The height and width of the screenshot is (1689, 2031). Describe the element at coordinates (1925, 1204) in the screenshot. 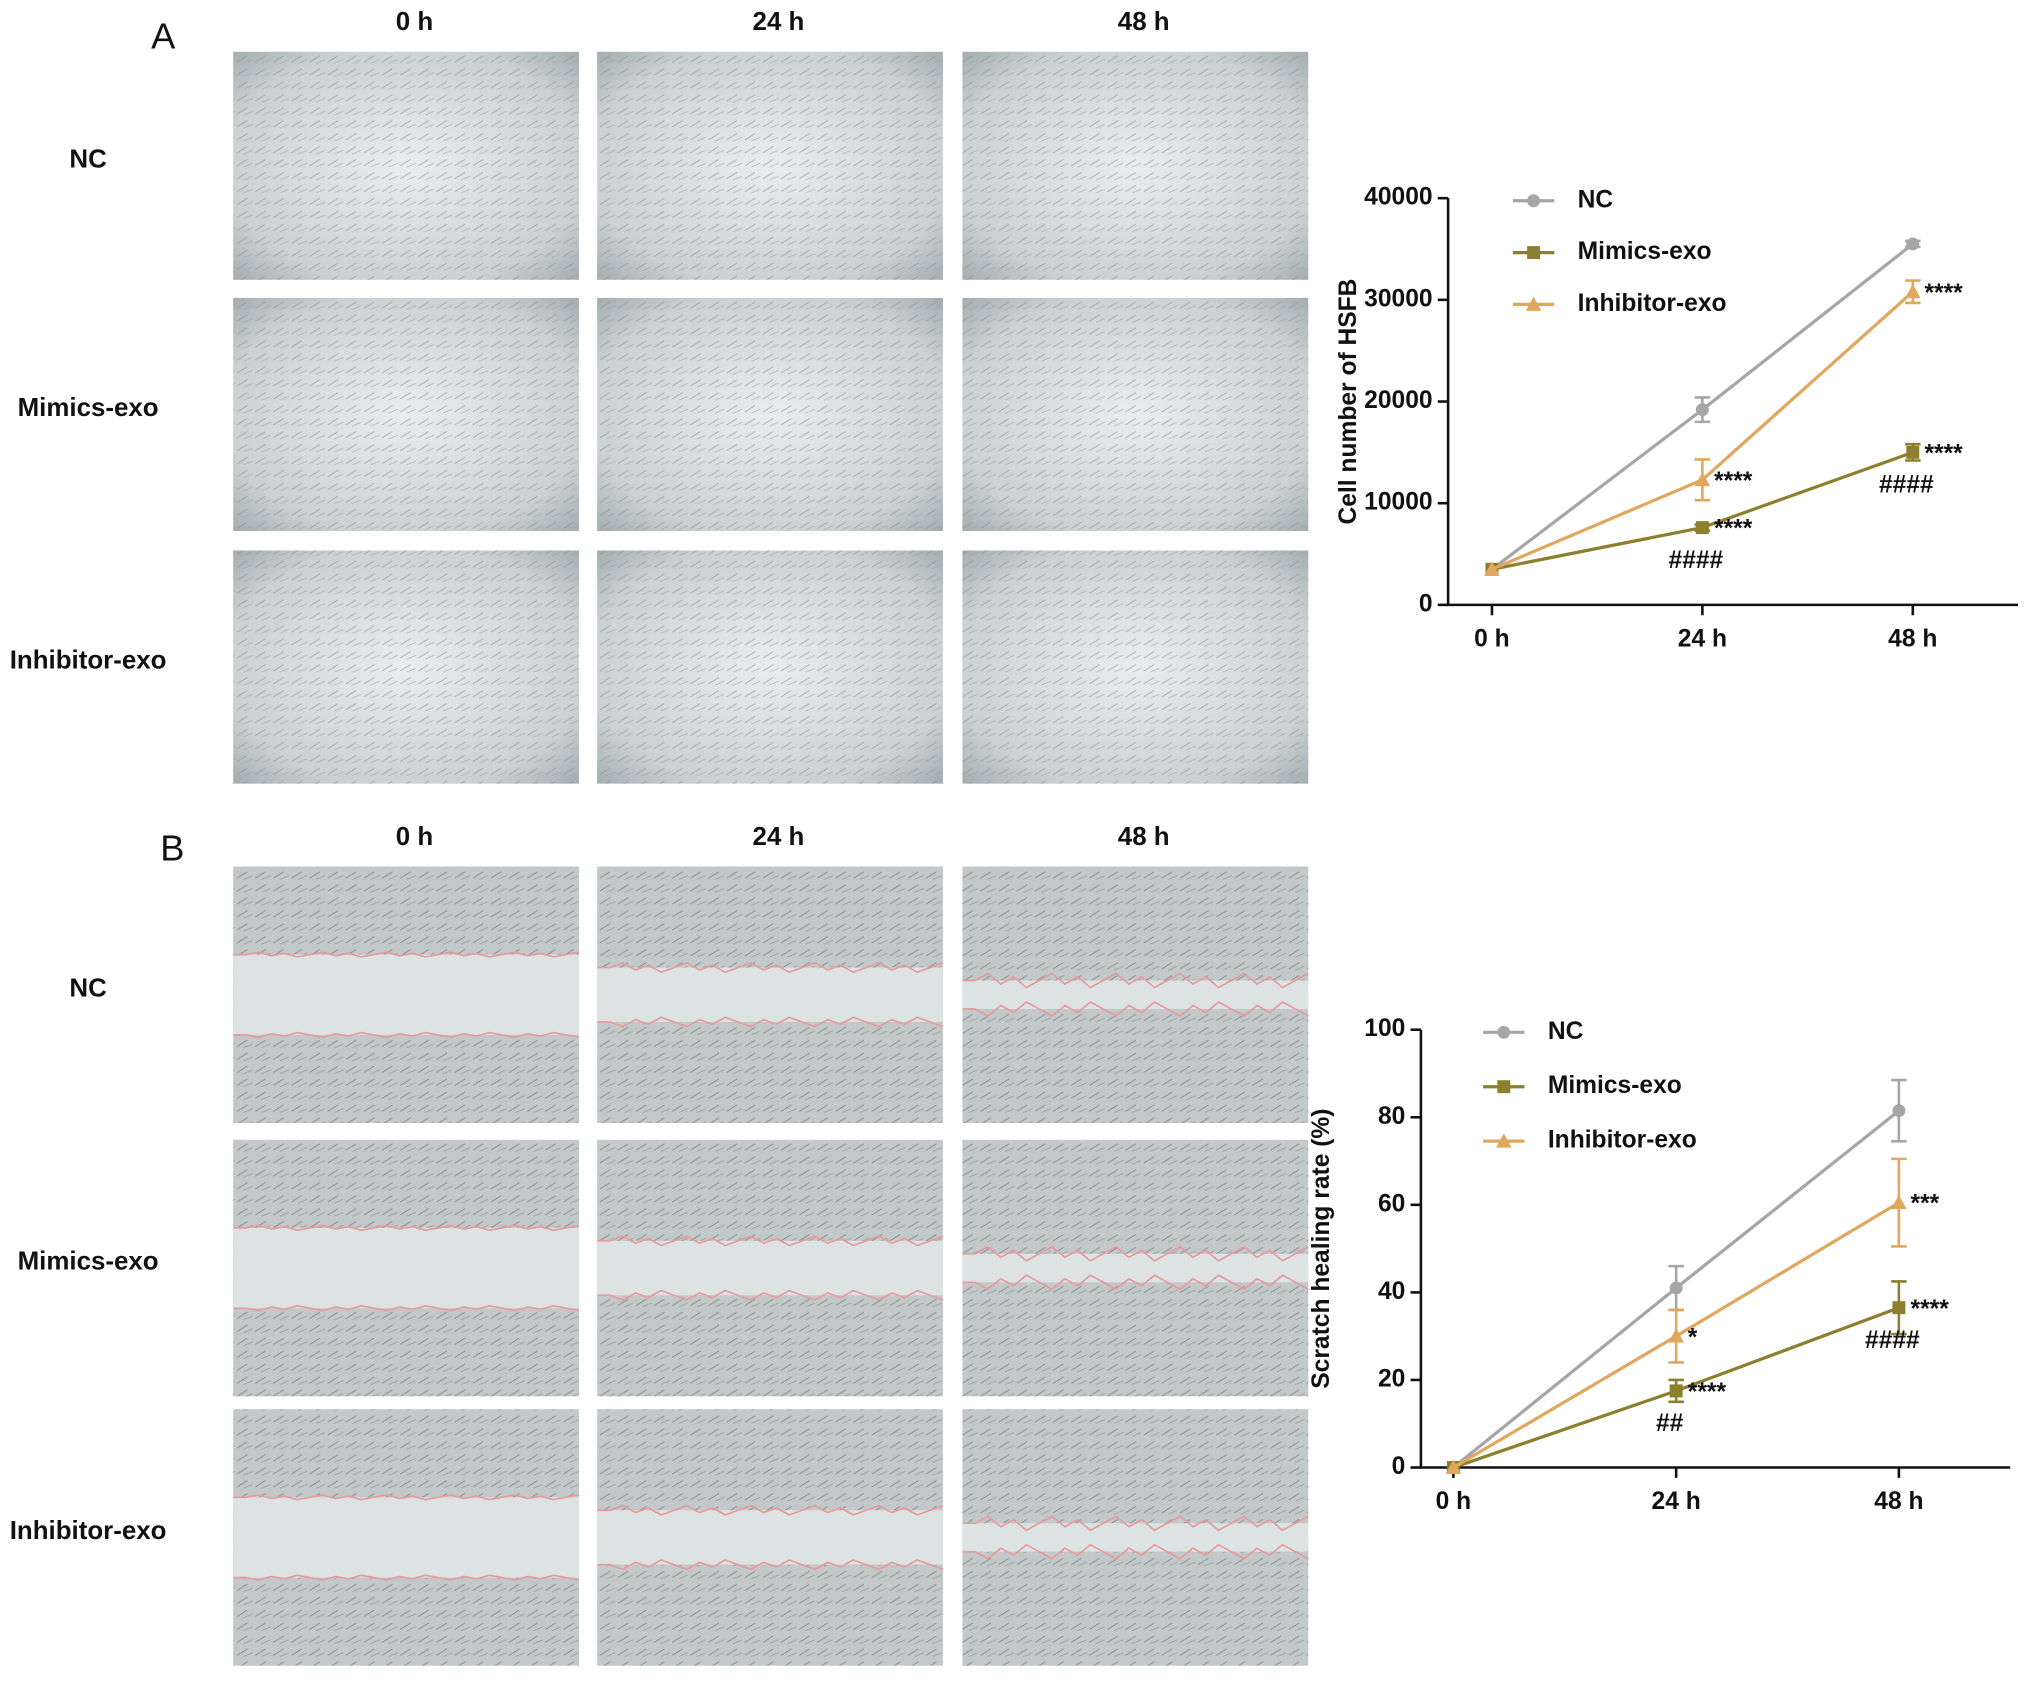

I see `significance-stars: ***` at that location.